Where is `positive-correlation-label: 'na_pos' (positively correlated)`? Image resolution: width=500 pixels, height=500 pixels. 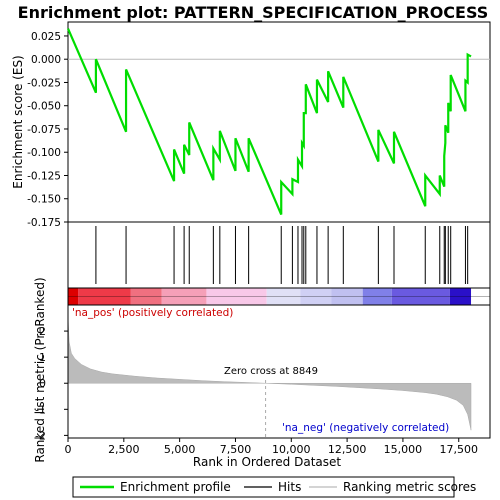 positive-correlation-label: 'na_pos' (positively correlated) is located at coordinates (152, 313).